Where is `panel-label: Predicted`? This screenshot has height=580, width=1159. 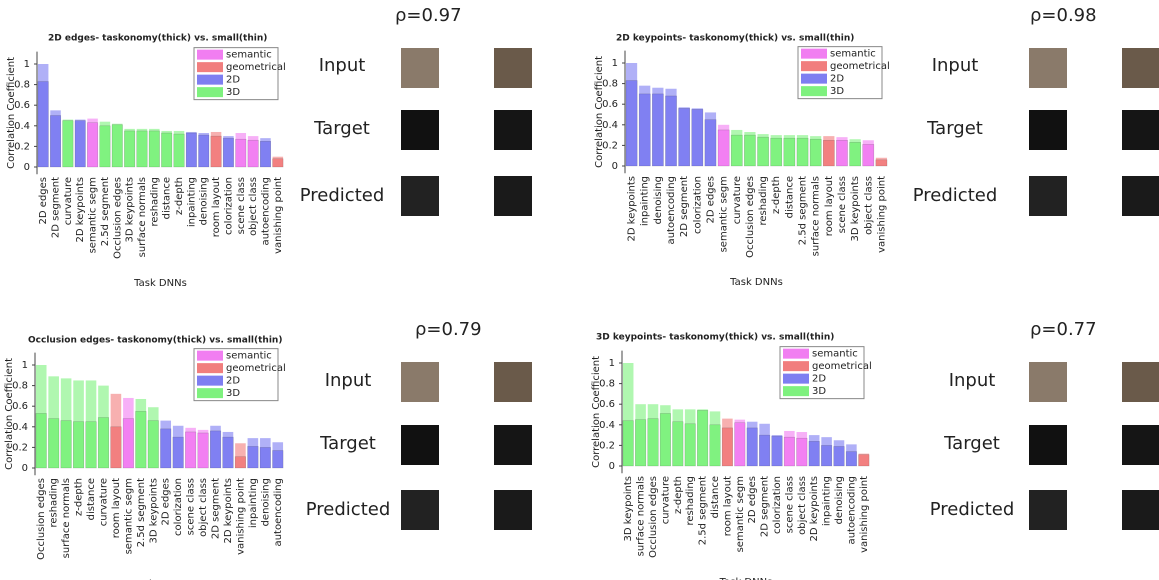 panel-label: Predicted is located at coordinates (955, 195).